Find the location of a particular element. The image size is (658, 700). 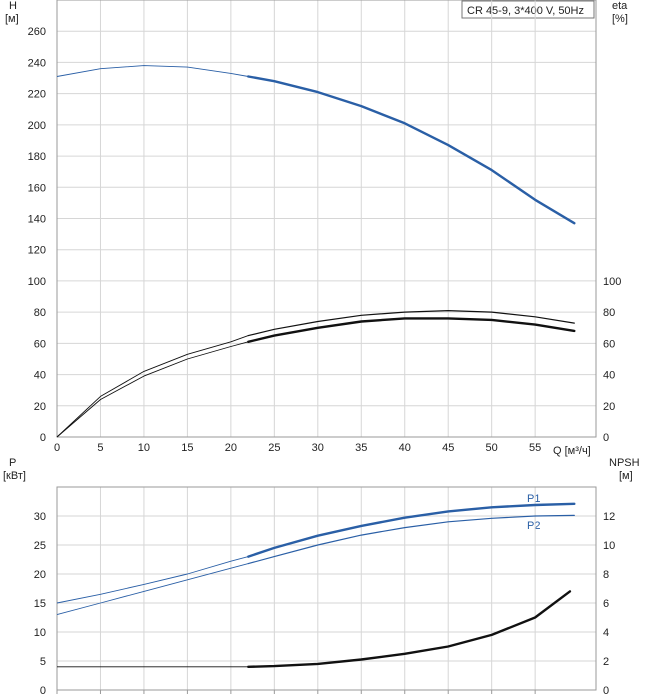

top-y2-tick-label: 60 is located at coordinates (609, 344).